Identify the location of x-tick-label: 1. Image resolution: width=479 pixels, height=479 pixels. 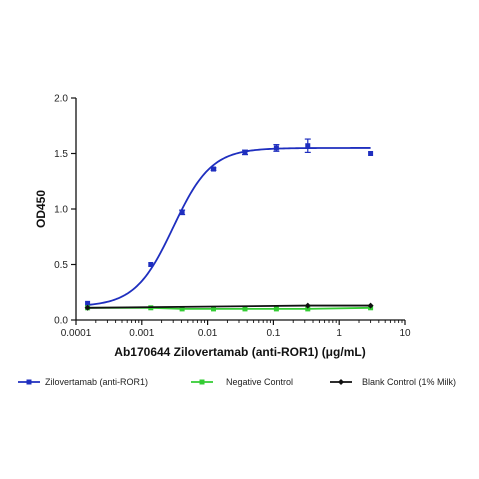
(339, 333).